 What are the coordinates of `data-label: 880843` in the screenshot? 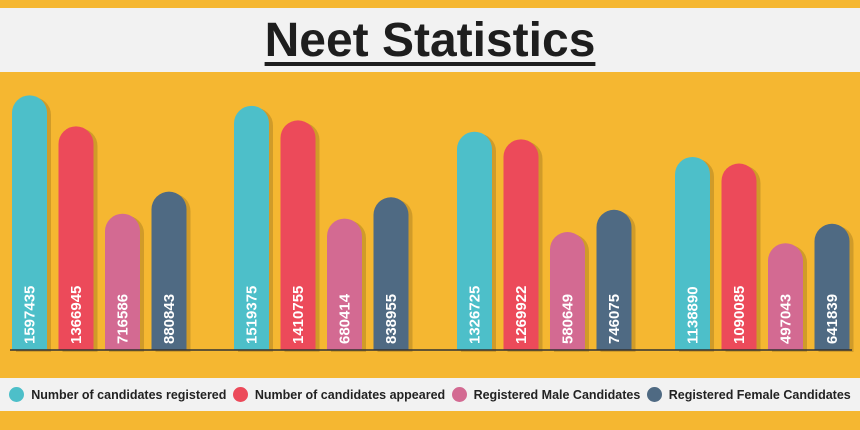 It's located at (169, 319).